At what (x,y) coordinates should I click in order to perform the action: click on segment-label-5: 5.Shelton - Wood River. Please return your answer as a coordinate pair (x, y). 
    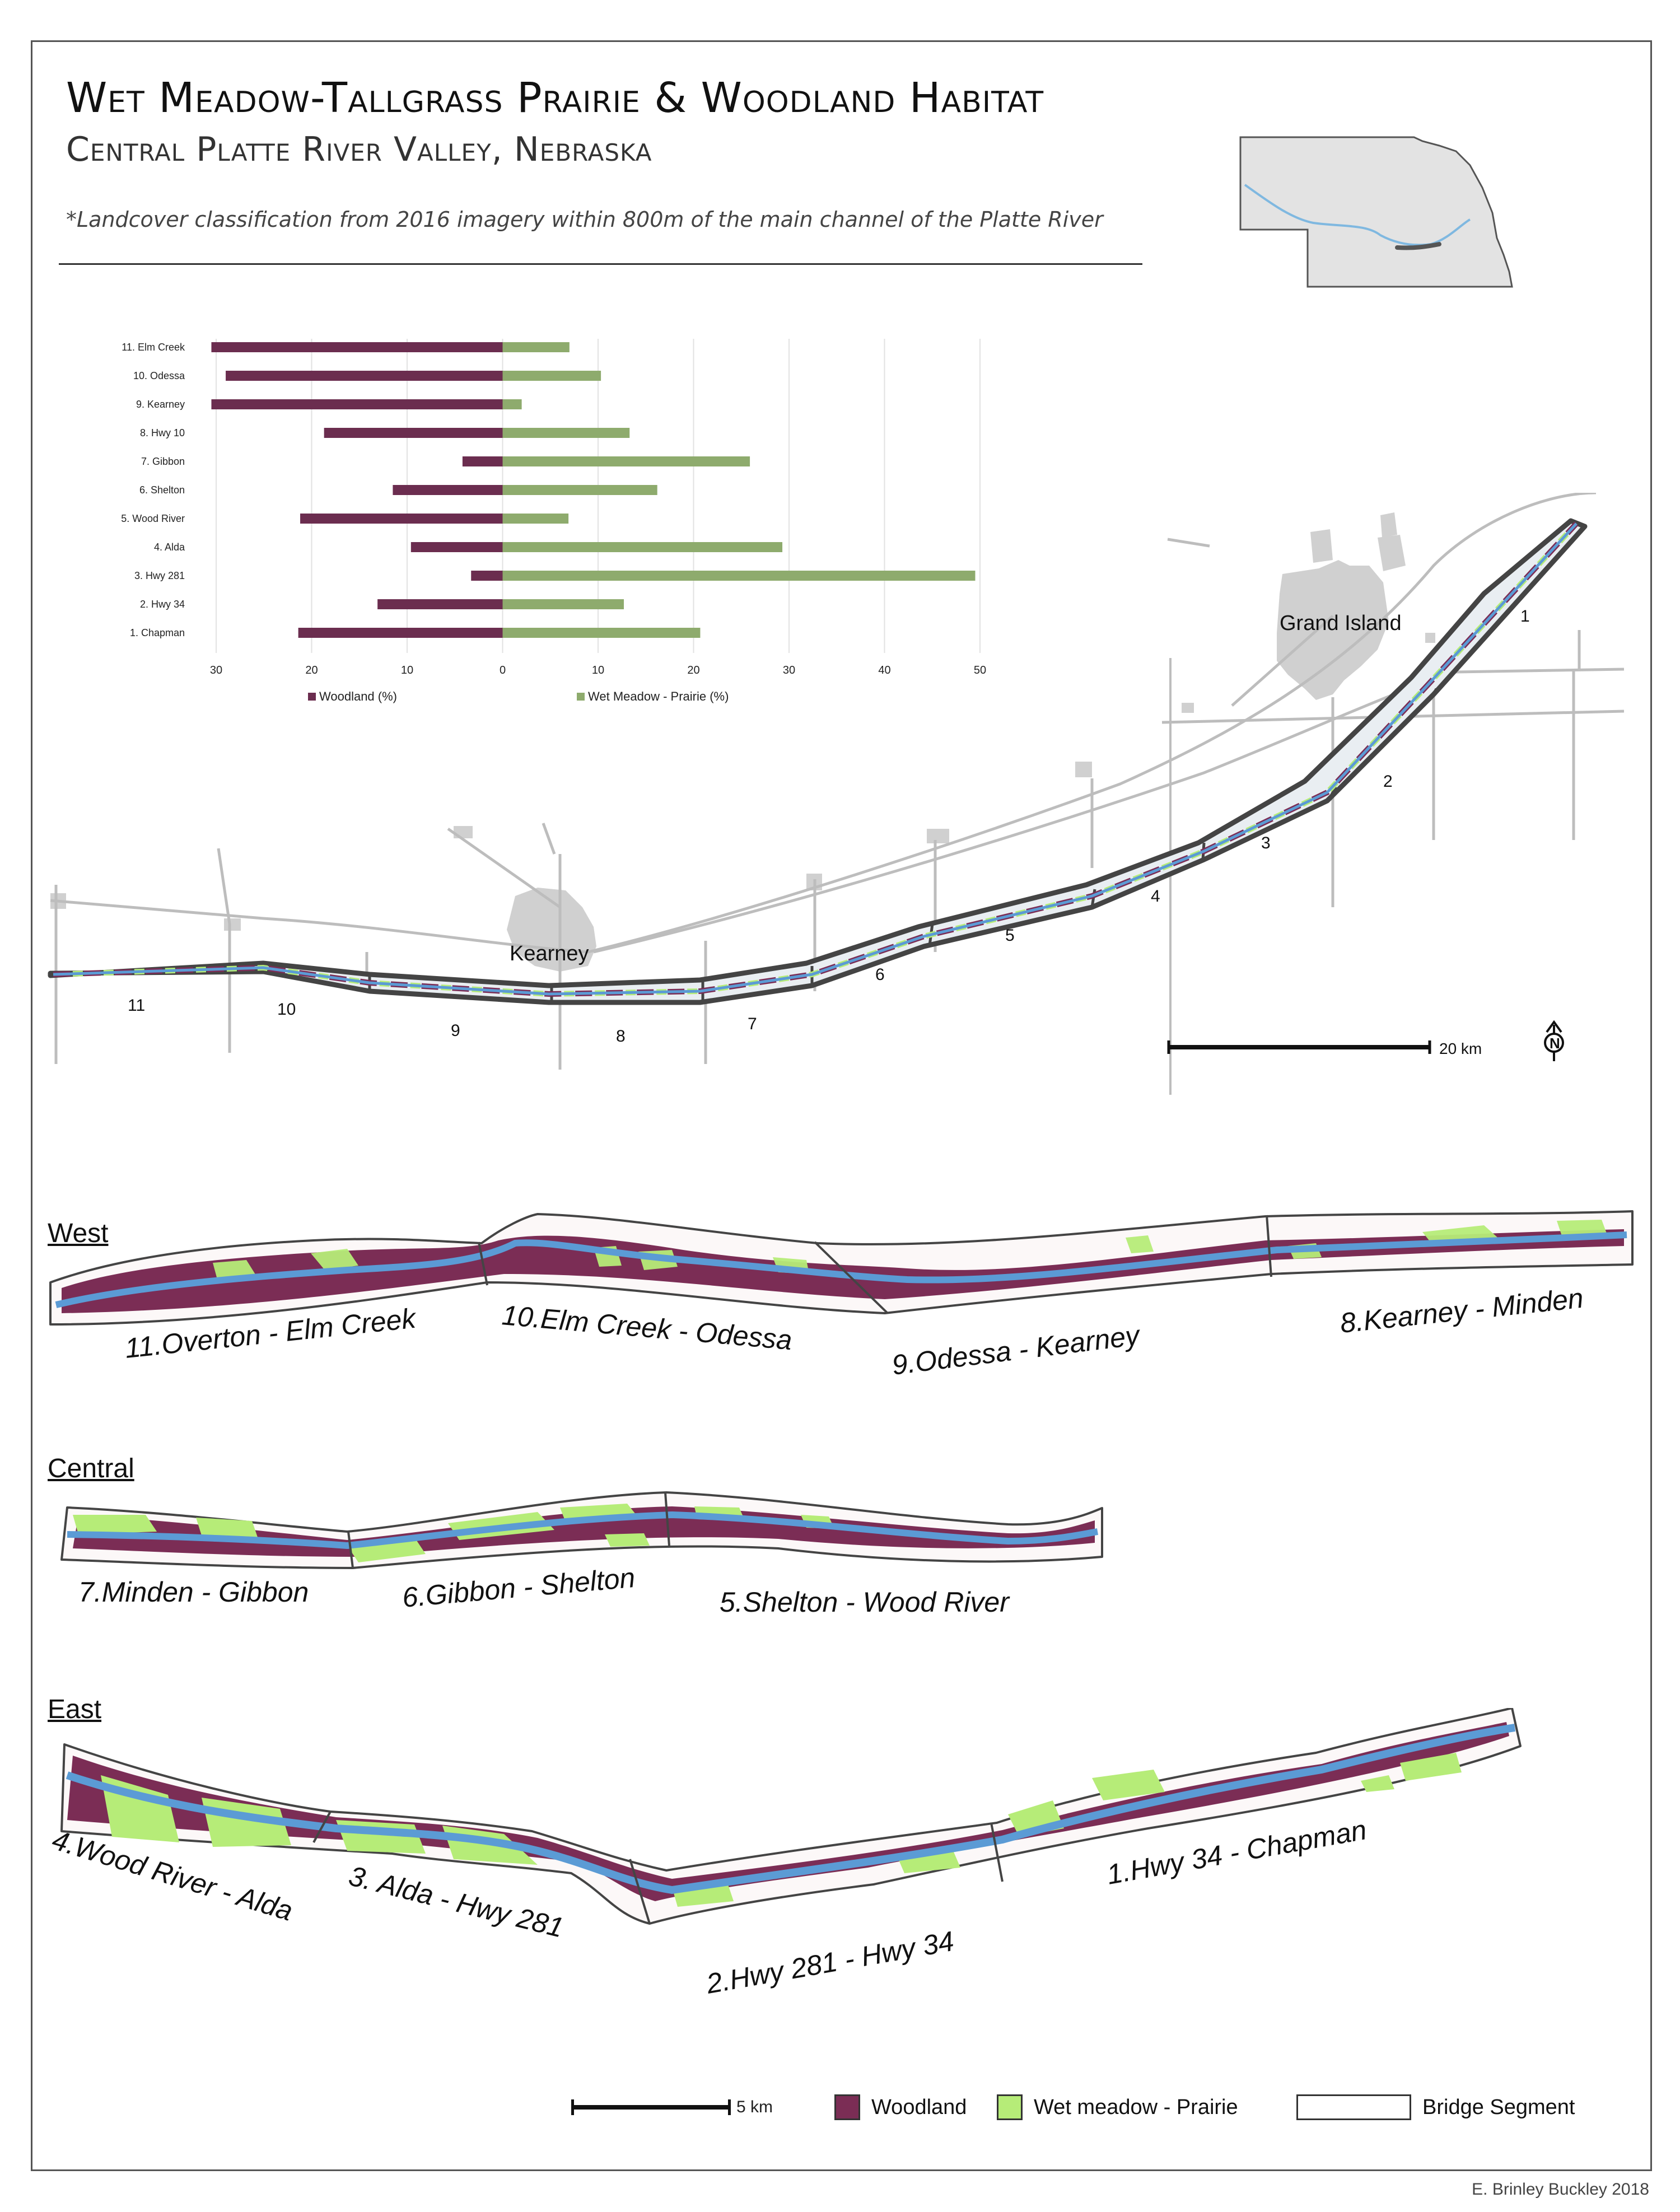
    Looking at the image, I should click on (865, 1602).